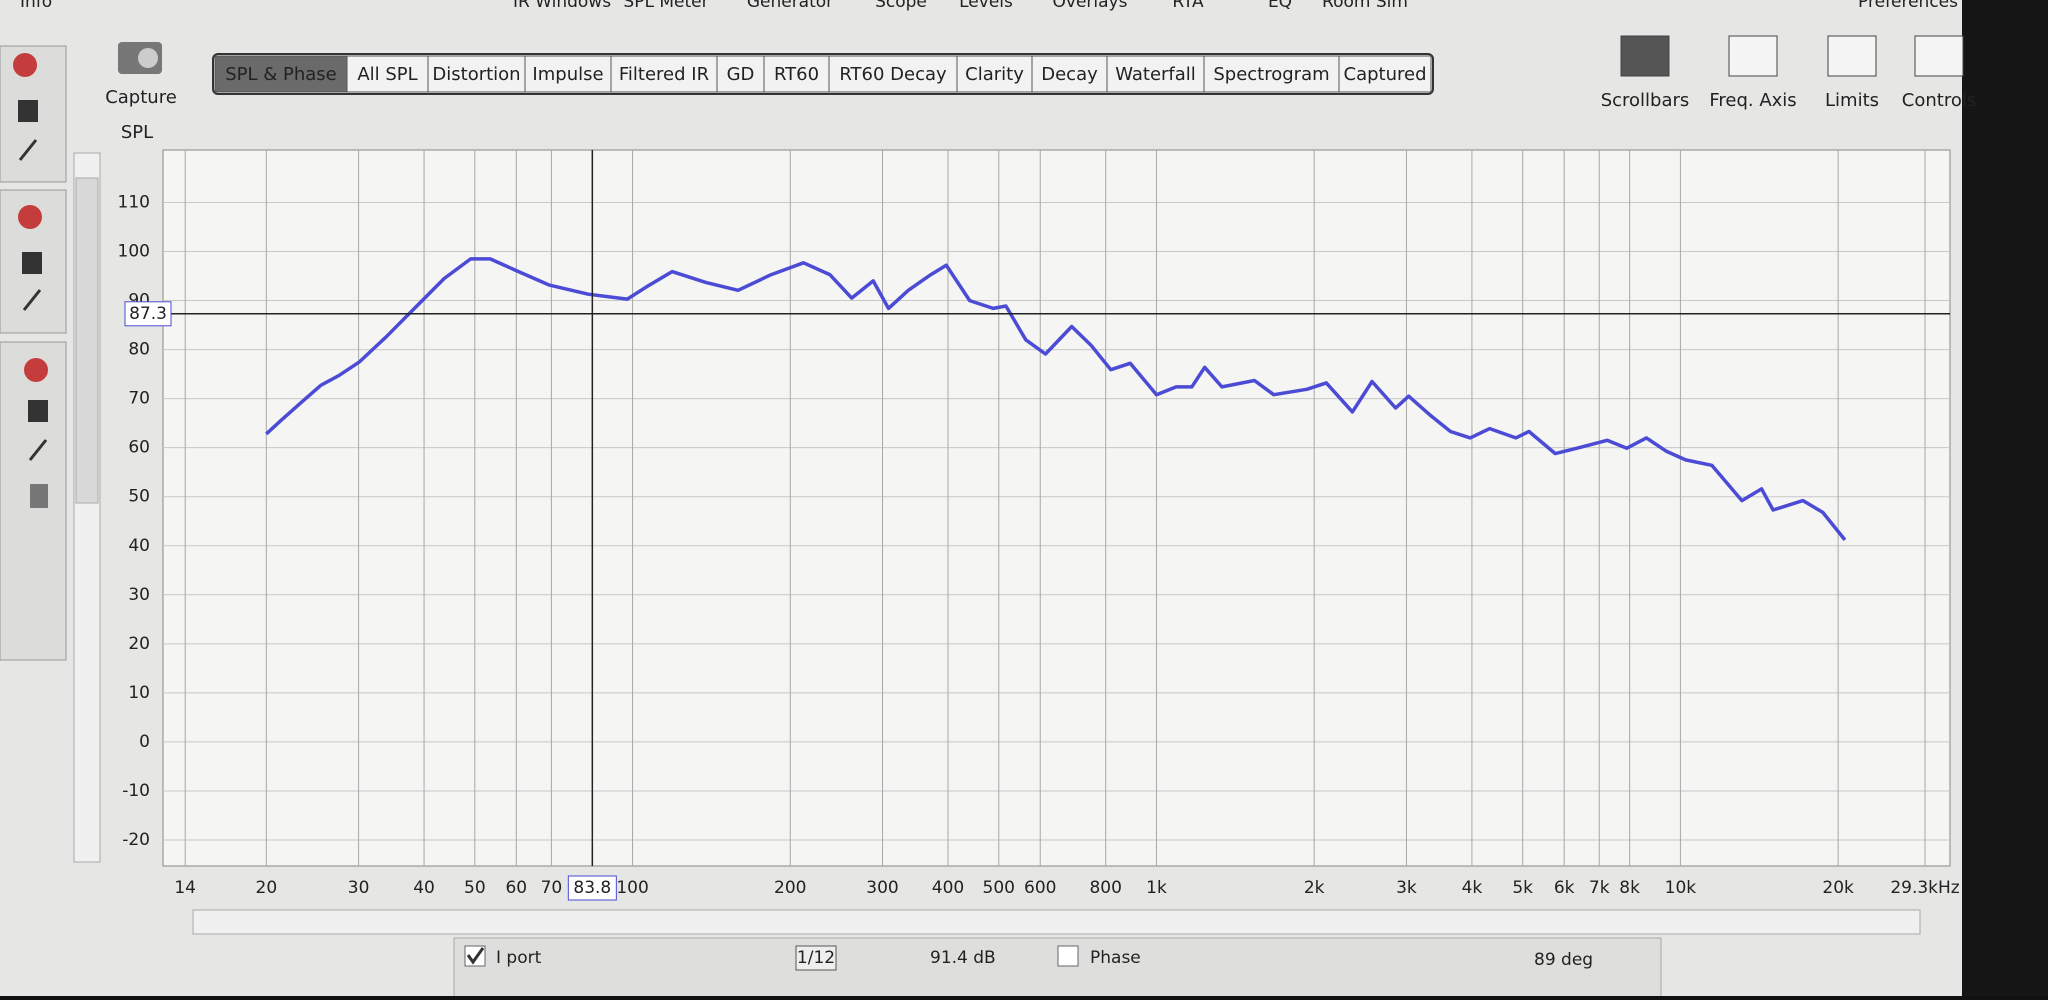  What do you see at coordinates (1069, 74) in the screenshot?
I see `tab-label: Decay` at bounding box center [1069, 74].